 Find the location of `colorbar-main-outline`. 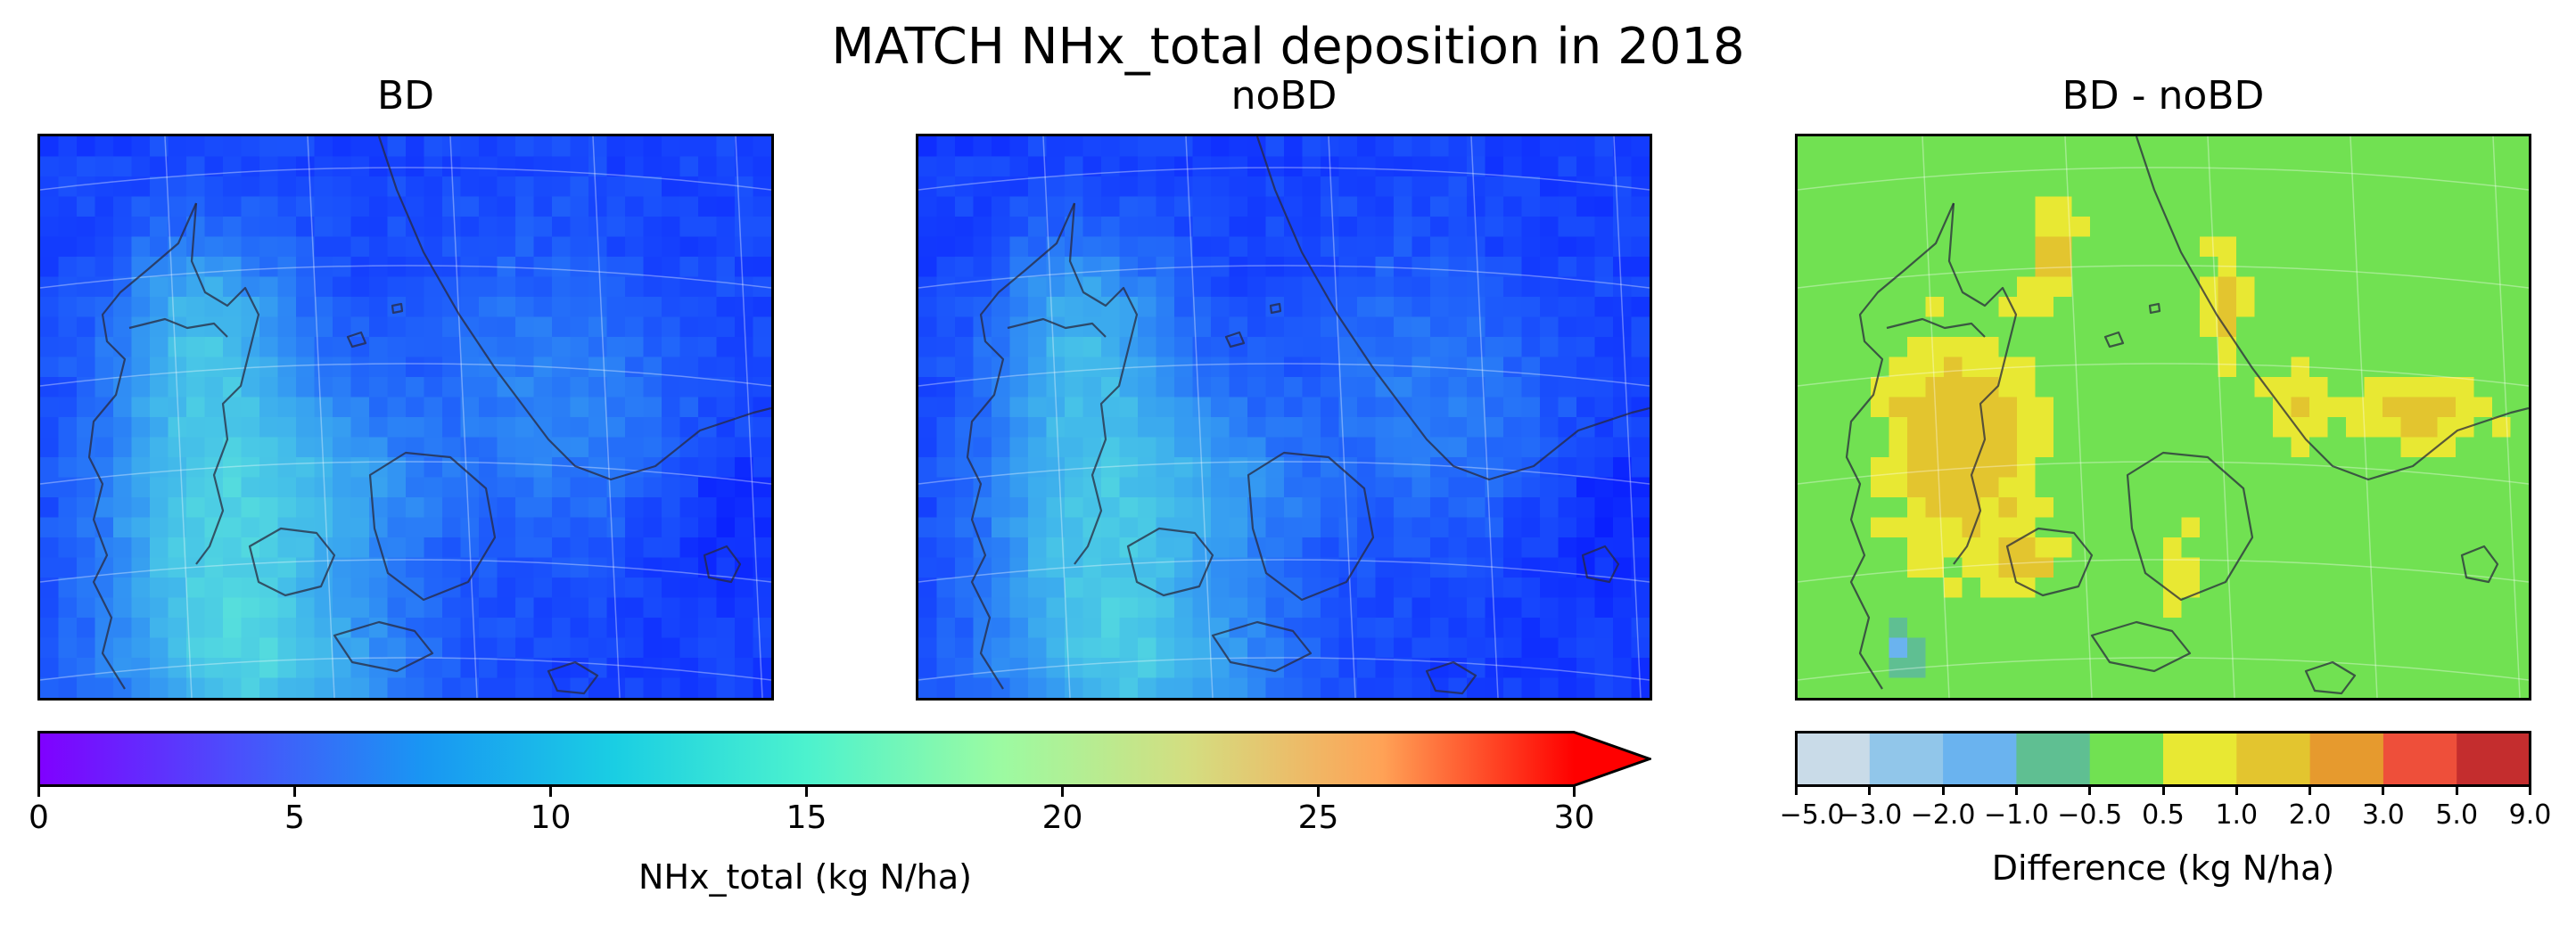

colorbar-main-outline is located at coordinates (845, 759).